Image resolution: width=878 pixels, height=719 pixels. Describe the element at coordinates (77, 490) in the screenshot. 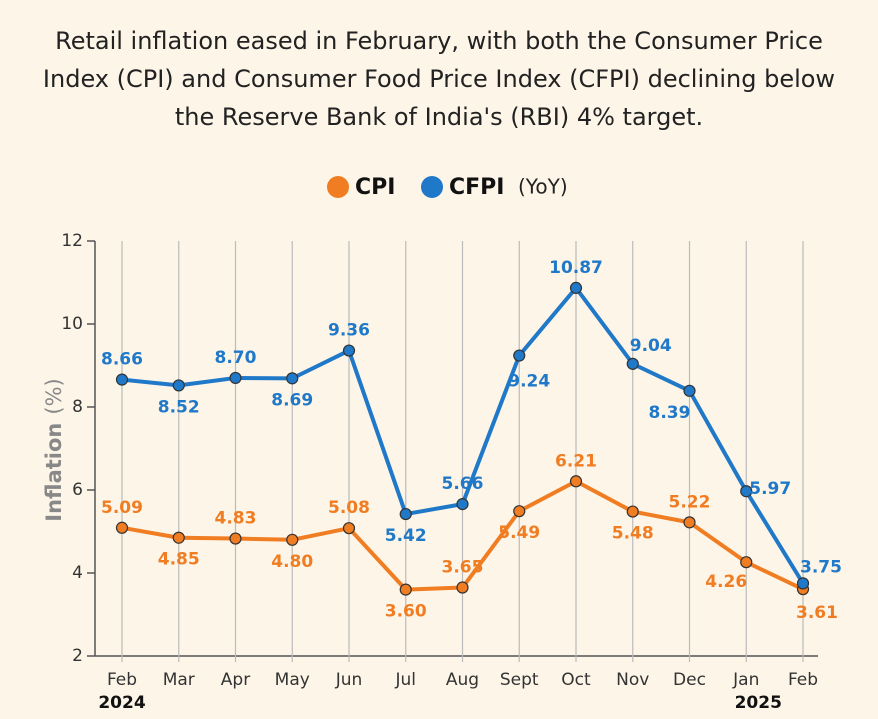

I see `y-tick-label: 6` at that location.